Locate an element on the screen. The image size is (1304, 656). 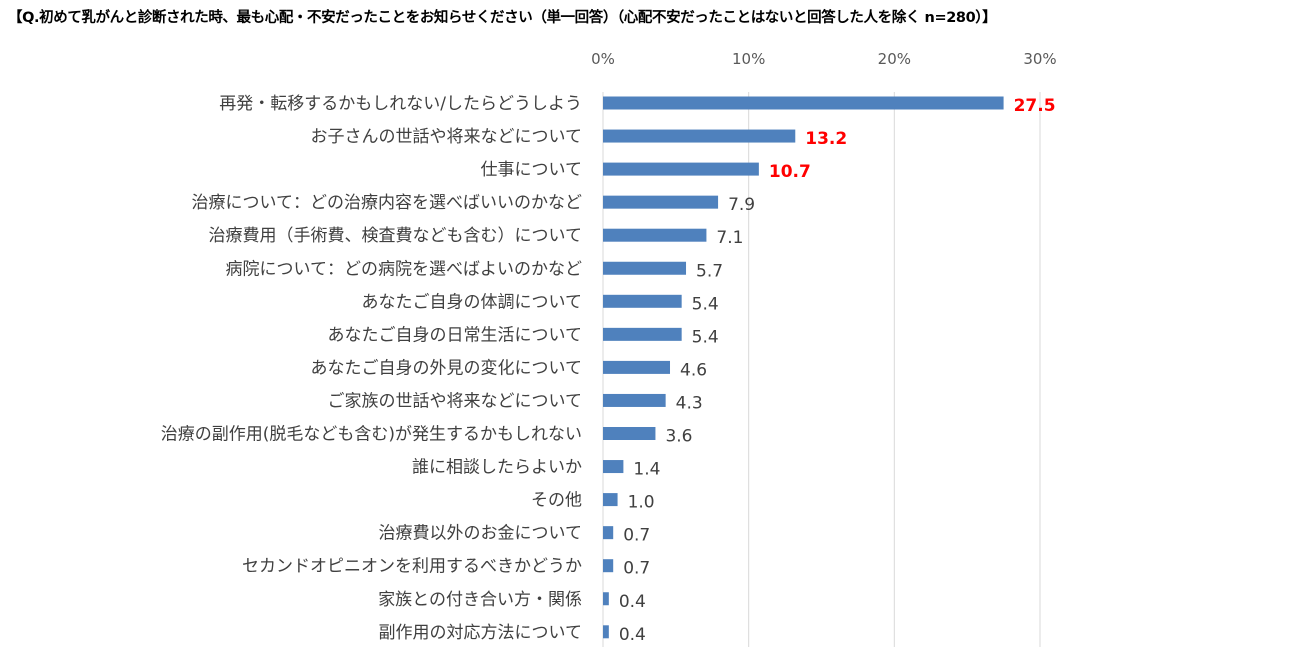
data-label: 1.0 is located at coordinates (641, 503).